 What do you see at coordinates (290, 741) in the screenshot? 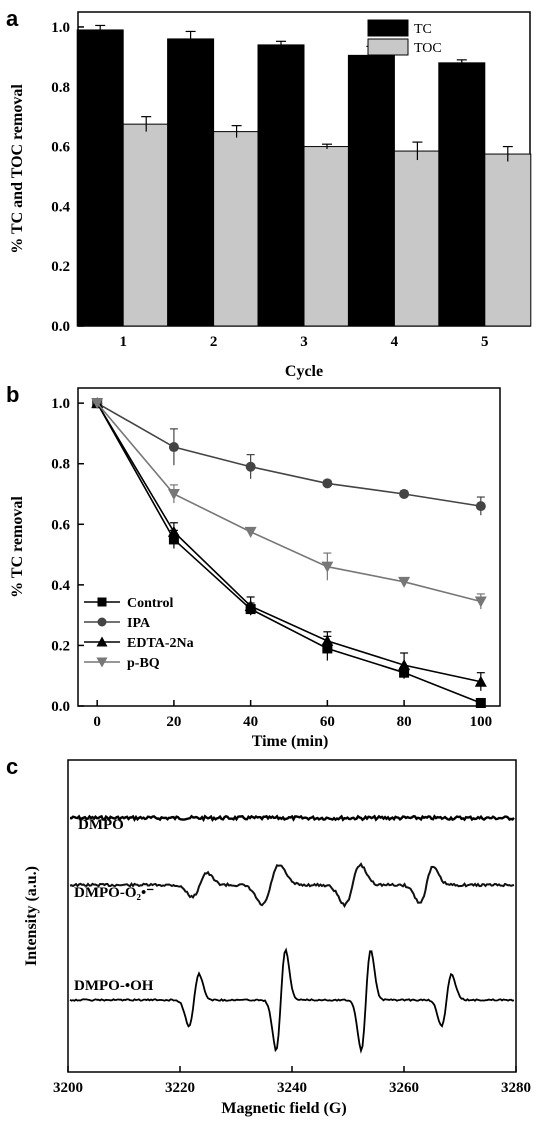
I see `panel-b-x-axis-label: Time (min)` at bounding box center [290, 741].